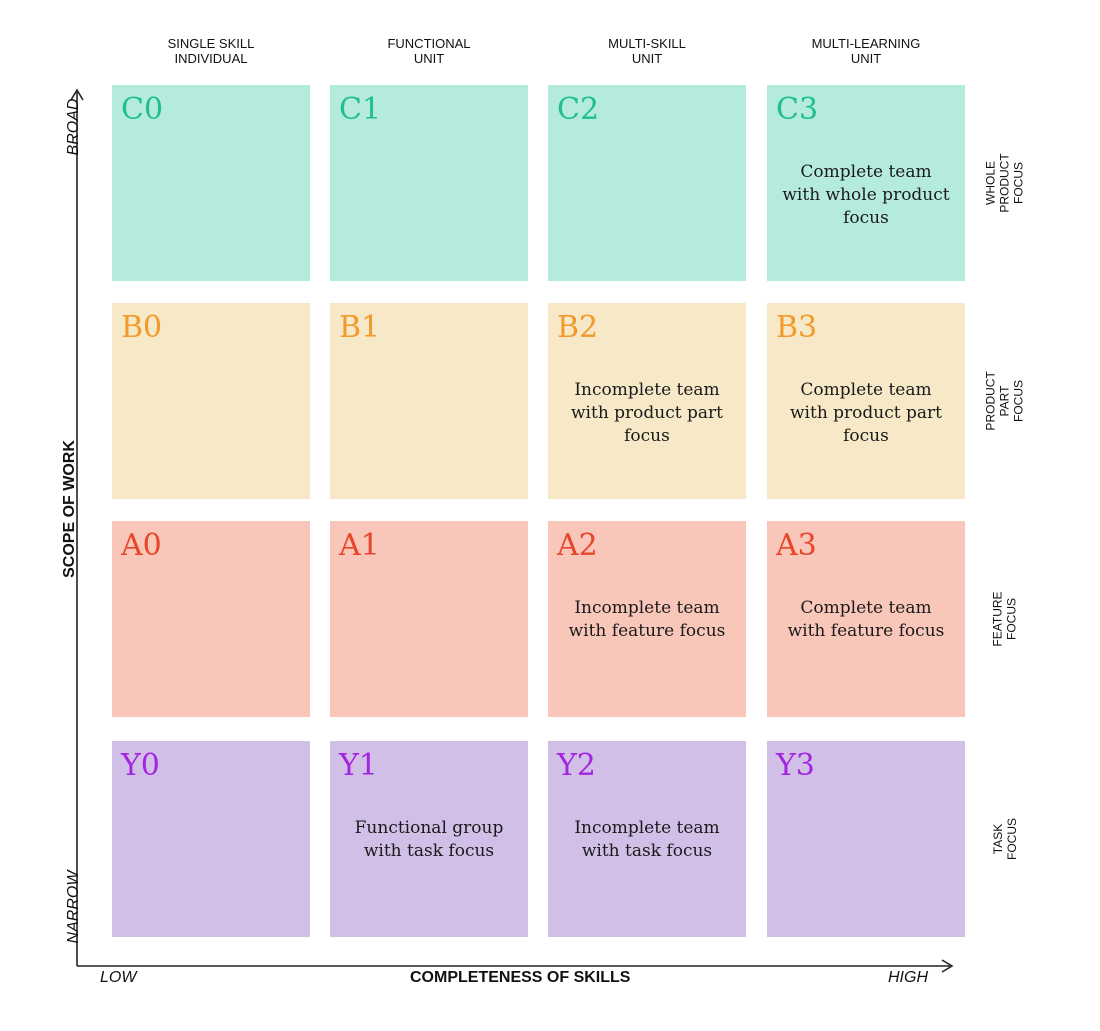  What do you see at coordinates (795, 765) in the screenshot?
I see `cell-code: Y3` at bounding box center [795, 765].